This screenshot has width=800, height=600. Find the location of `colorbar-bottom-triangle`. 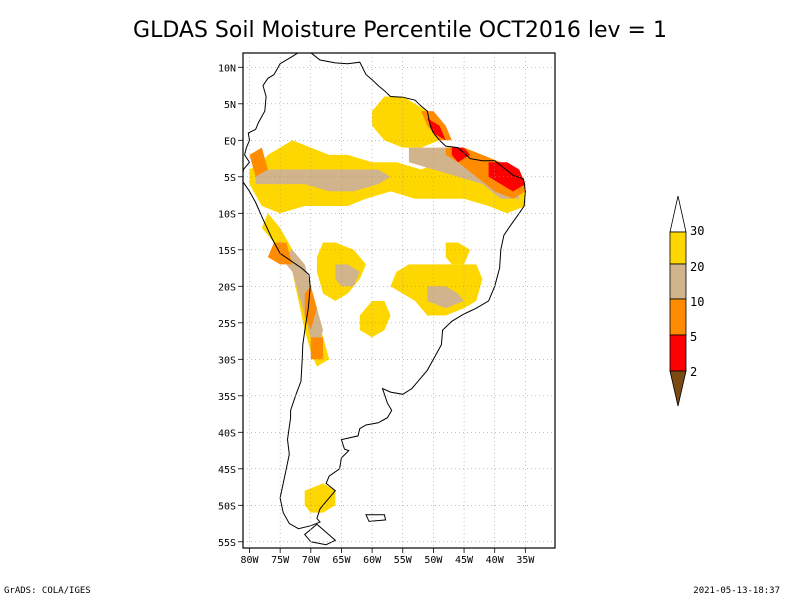

colorbar-bottom-triangle is located at coordinates (678, 388).